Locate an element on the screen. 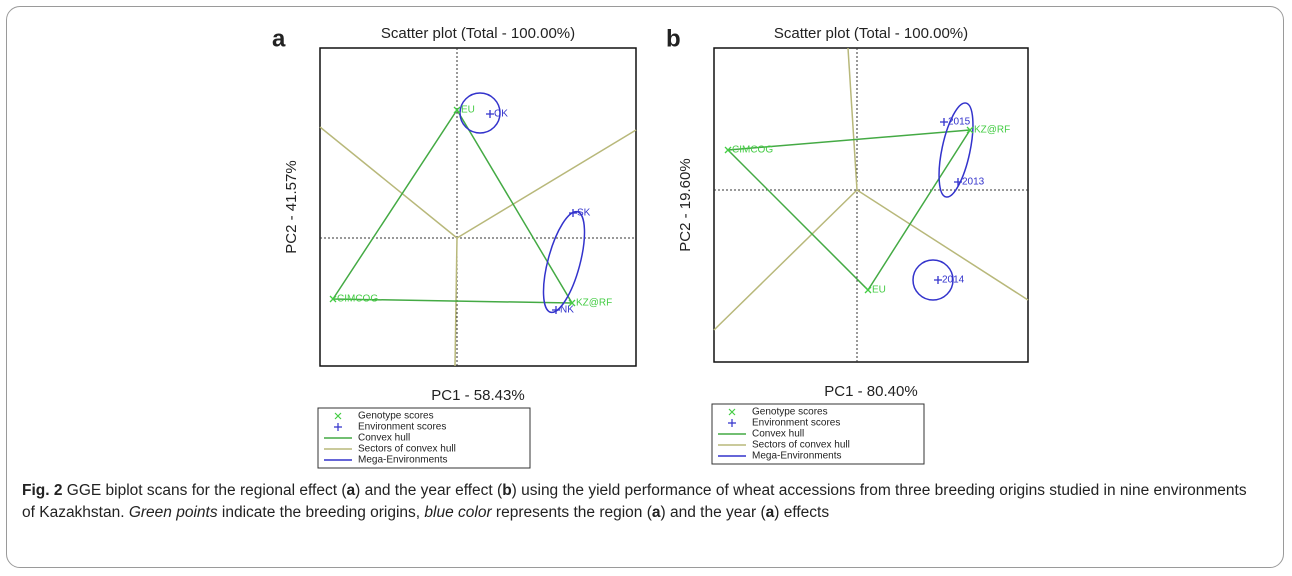 The width and height of the screenshot is (1292, 576). point-label: 2014 is located at coordinates (953, 280).